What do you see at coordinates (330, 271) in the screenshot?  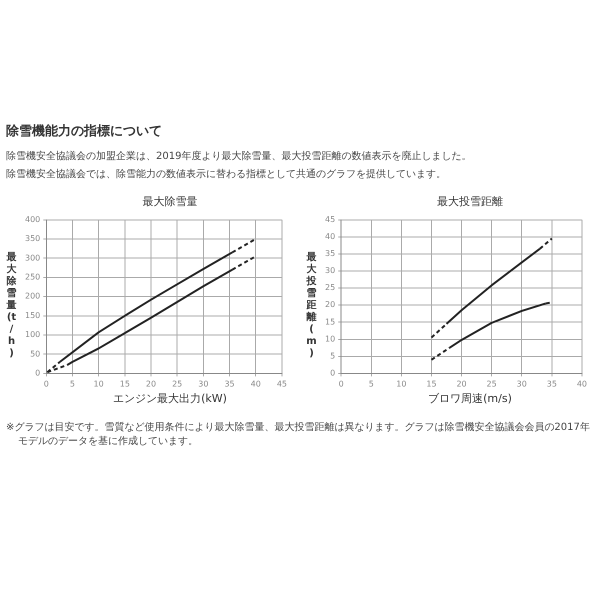 I see `y-tick-label: 30` at bounding box center [330, 271].